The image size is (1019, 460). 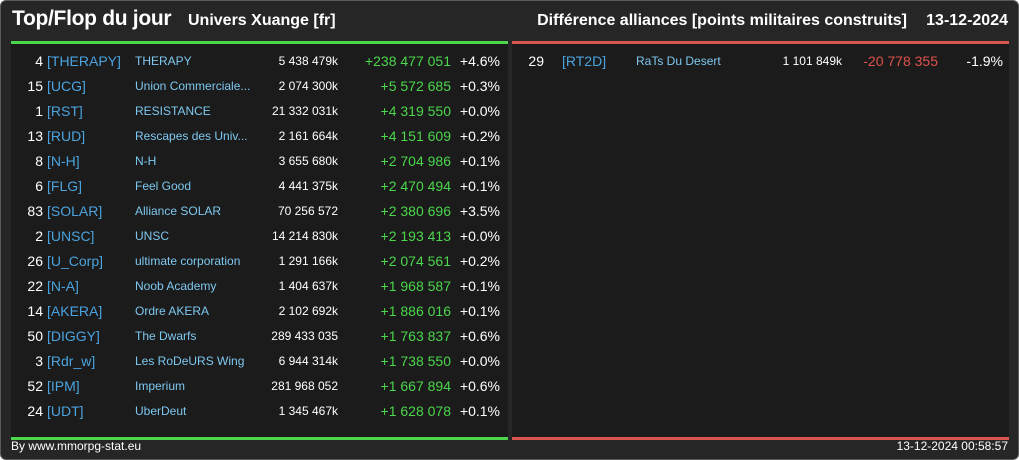 I want to click on alliance-rank: 22, so click(x=35, y=286).